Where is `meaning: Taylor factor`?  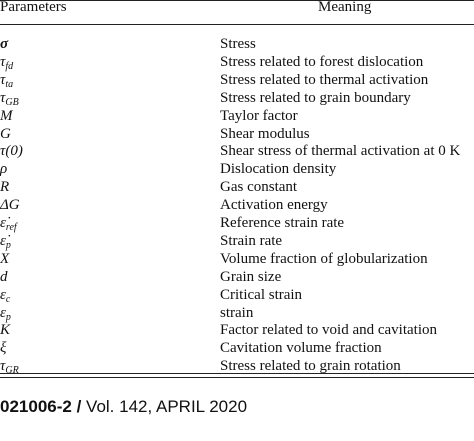
meaning: Taylor factor is located at coordinates (259, 115).